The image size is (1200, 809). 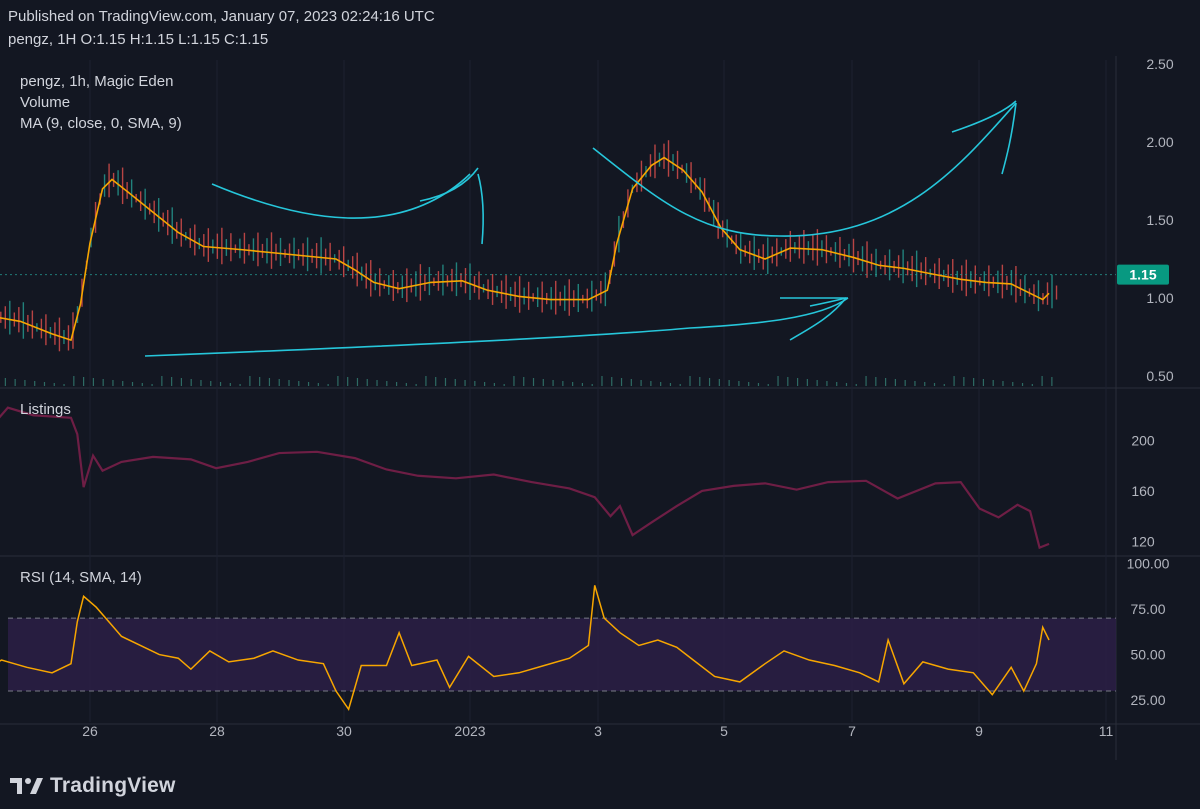 What do you see at coordinates (1147, 609) in the screenshot?
I see `rsi-tick-label: 75.00` at bounding box center [1147, 609].